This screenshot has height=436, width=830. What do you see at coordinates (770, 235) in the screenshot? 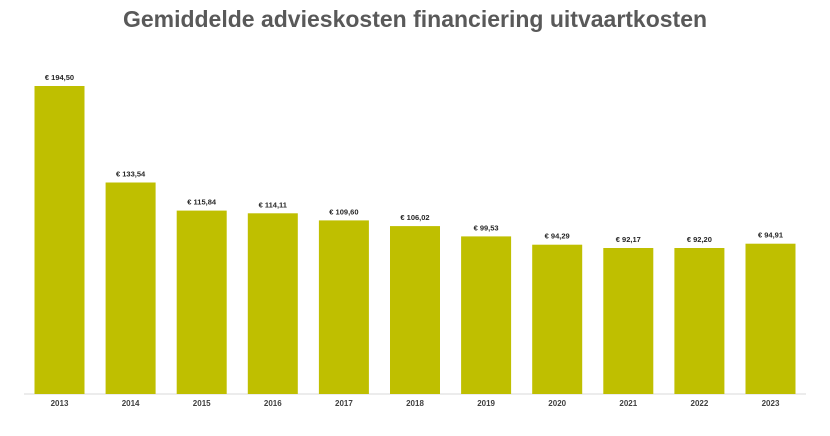
I see `data-label-2023: € 94,91` at bounding box center [770, 235].